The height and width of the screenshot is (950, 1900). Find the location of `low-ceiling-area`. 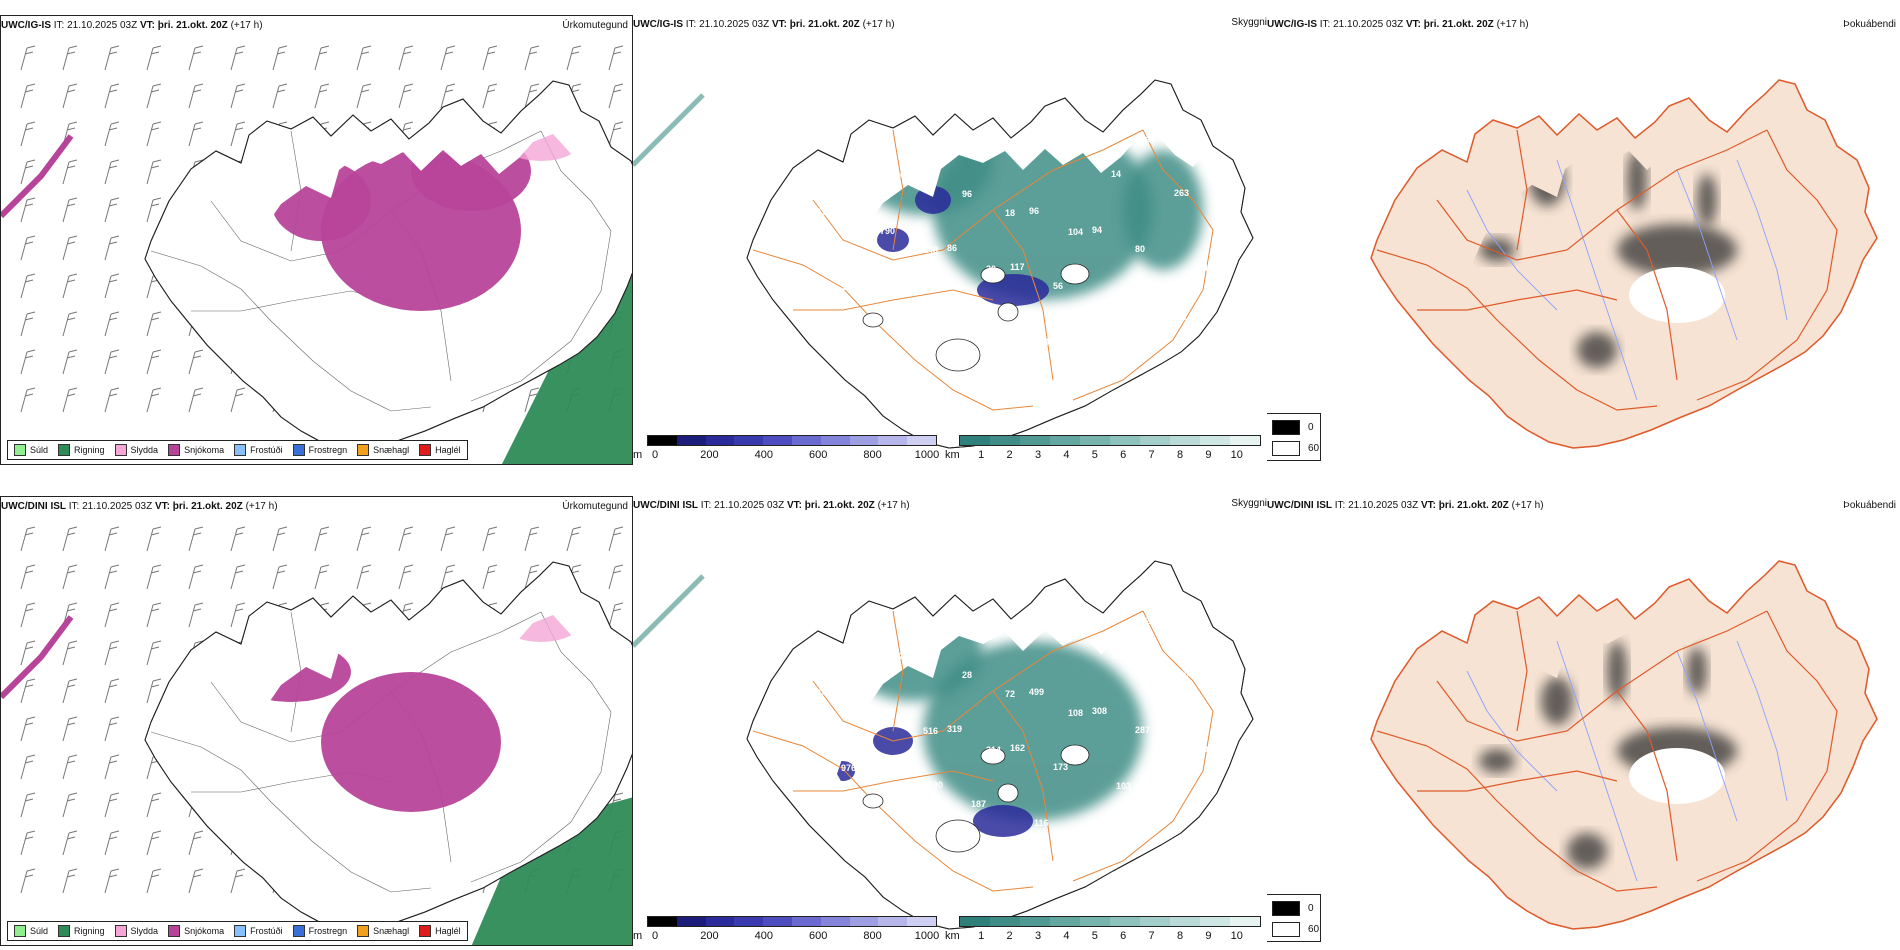

low-ceiling-area is located at coordinates (893, 240).